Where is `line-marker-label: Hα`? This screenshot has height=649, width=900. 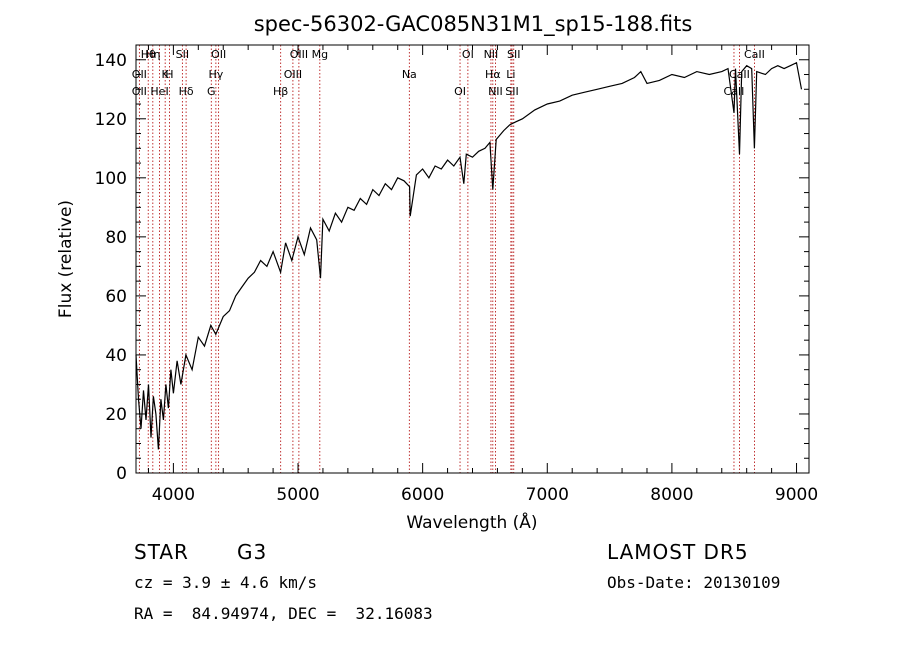 line-marker-label: Hα is located at coordinates (493, 74).